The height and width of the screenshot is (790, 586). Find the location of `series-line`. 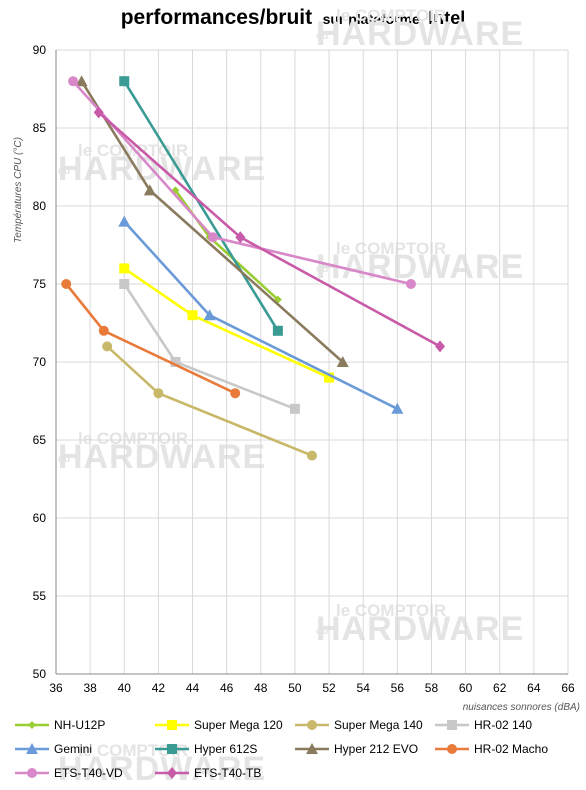

series-line is located at coordinates (201, 206).